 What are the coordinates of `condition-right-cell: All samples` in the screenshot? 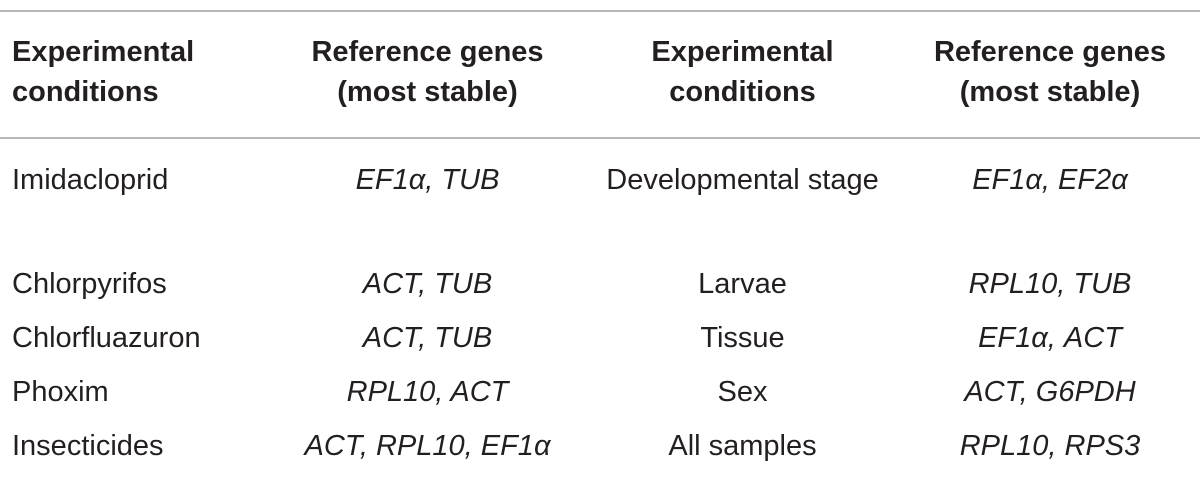 It's located at (742, 446).